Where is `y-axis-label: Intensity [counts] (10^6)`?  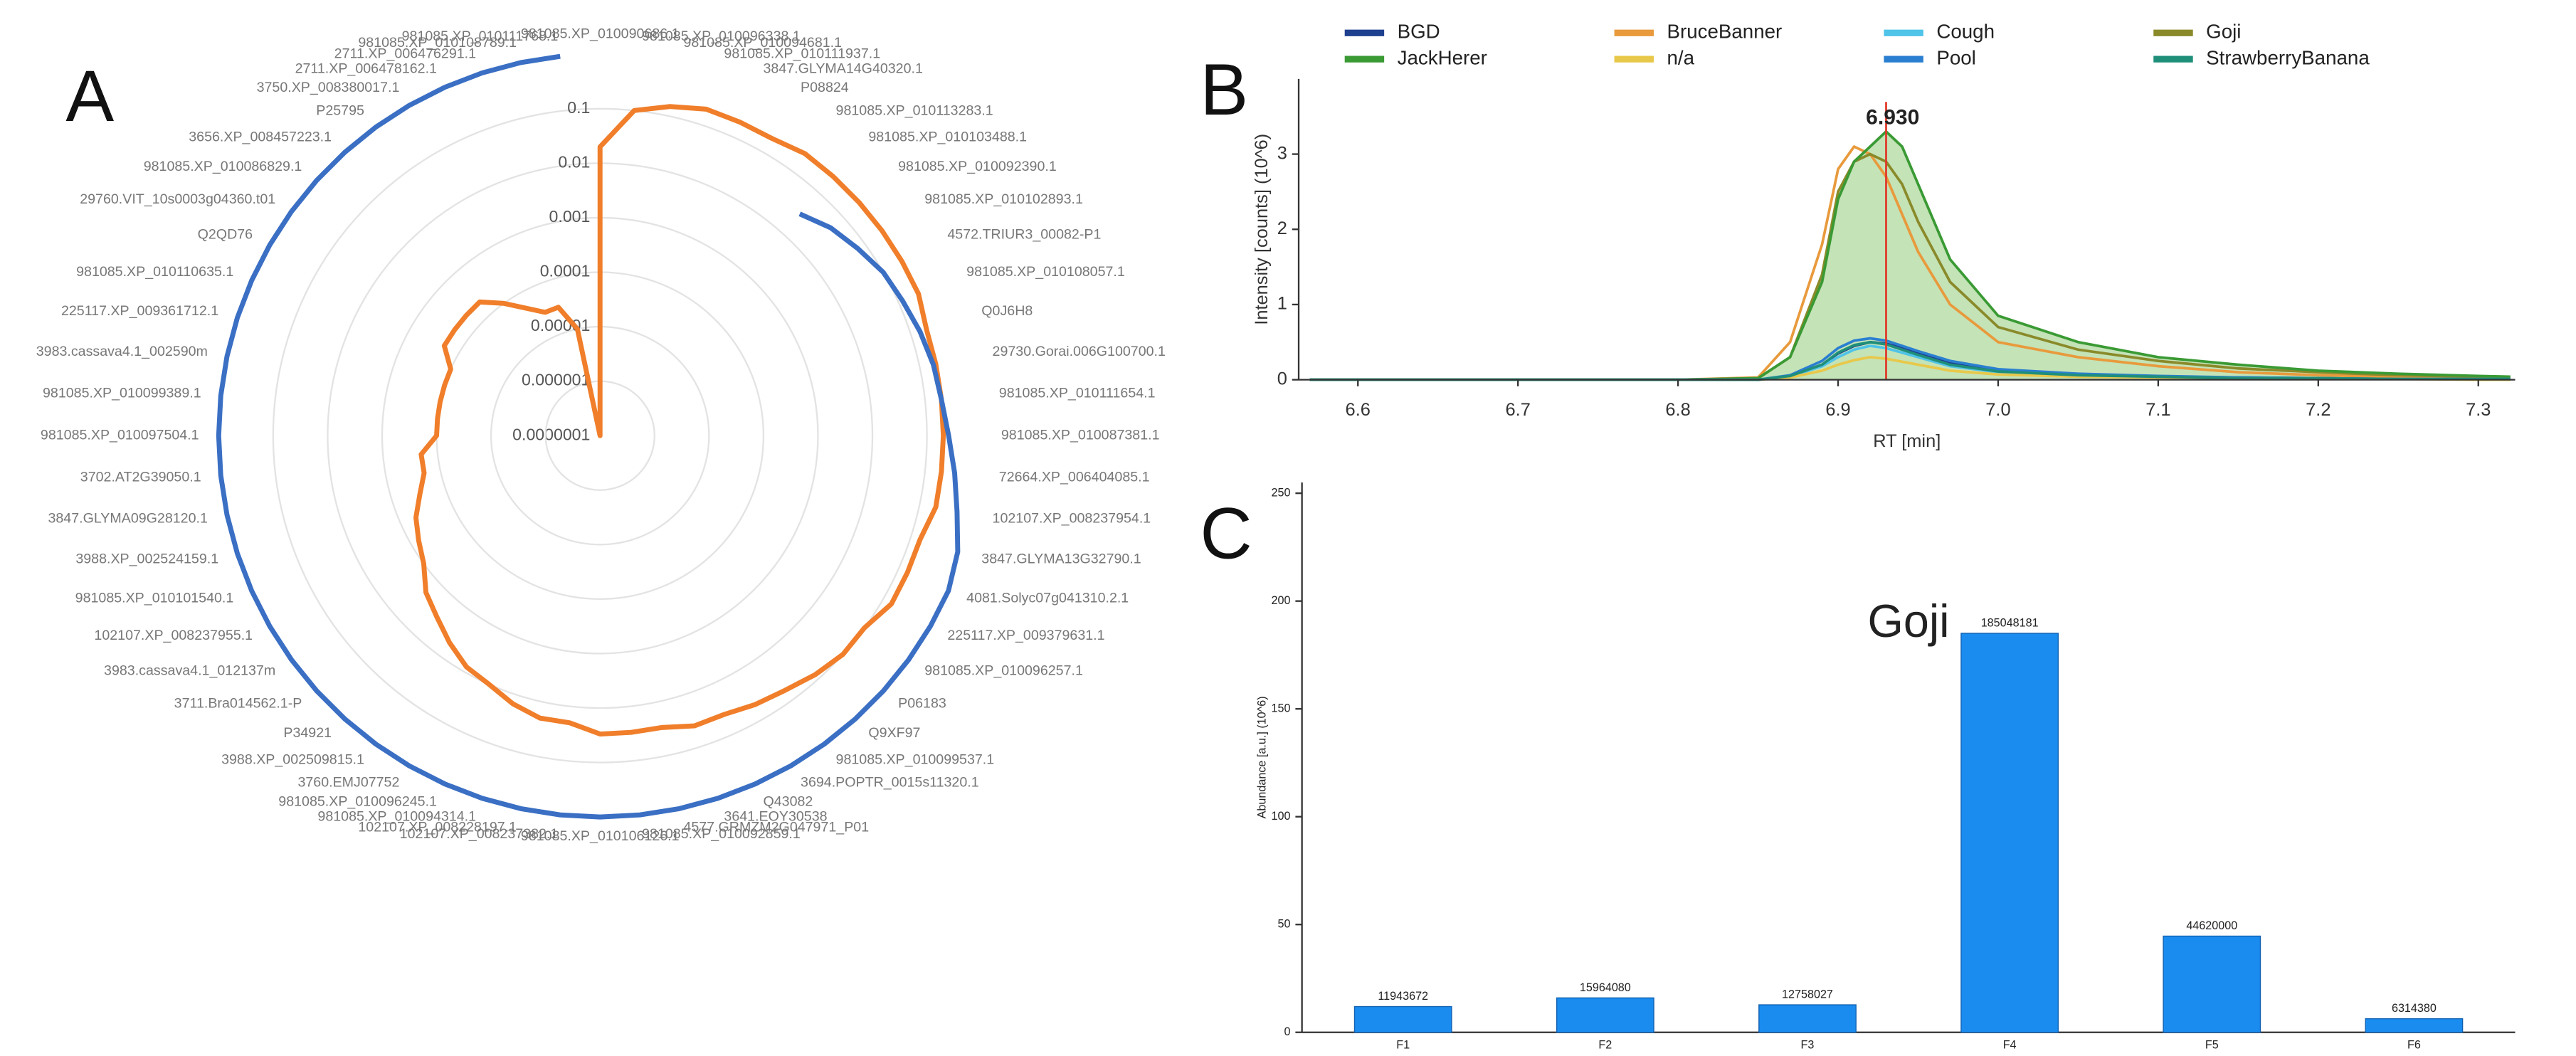
y-axis-label: Intensity [counts] (10^6) is located at coordinates (1262, 229).